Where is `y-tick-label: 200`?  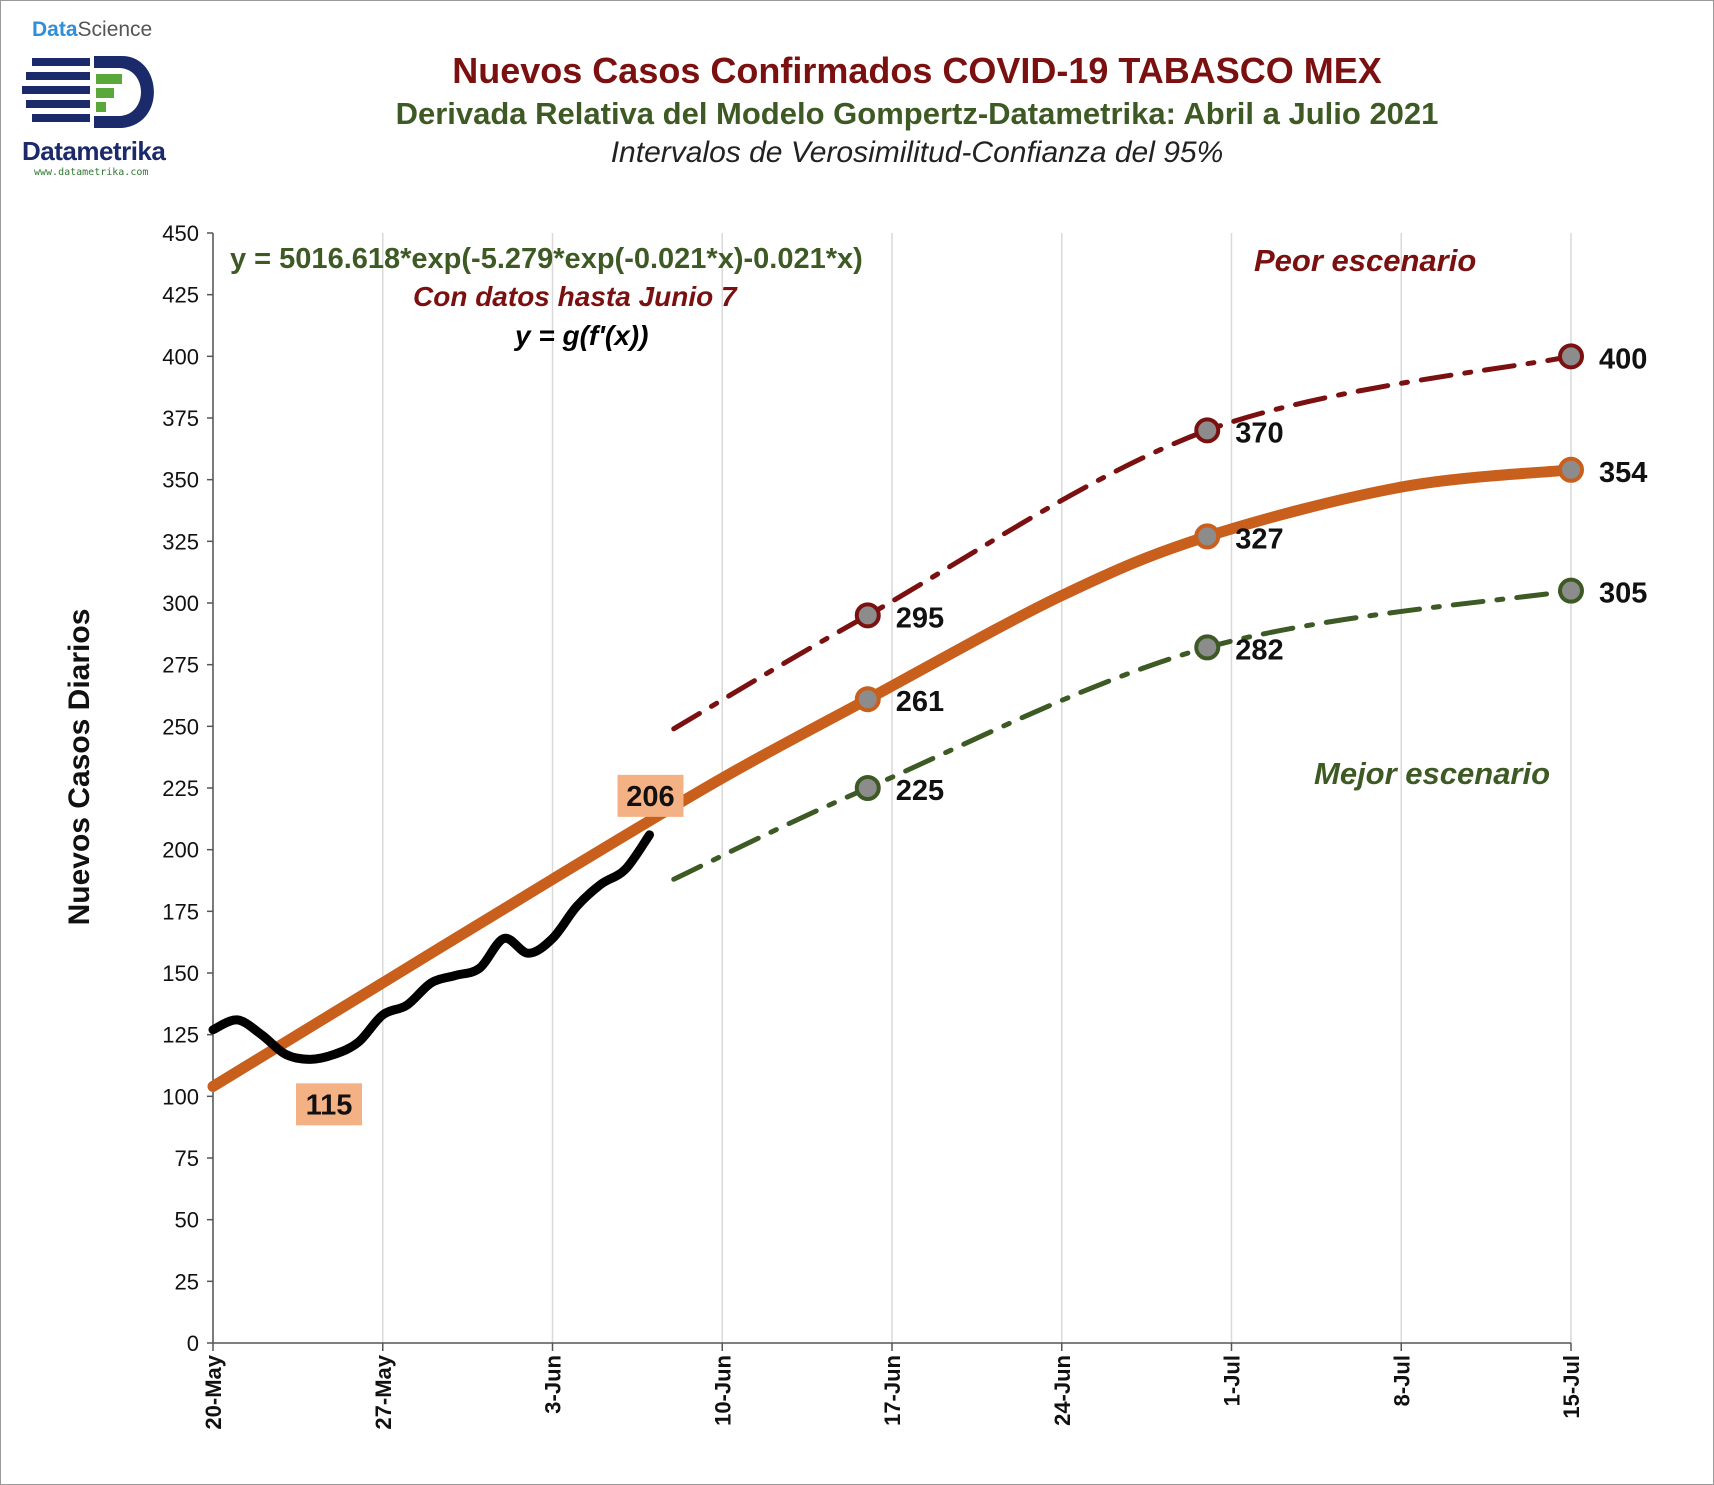 y-tick-label: 200 is located at coordinates (180, 850).